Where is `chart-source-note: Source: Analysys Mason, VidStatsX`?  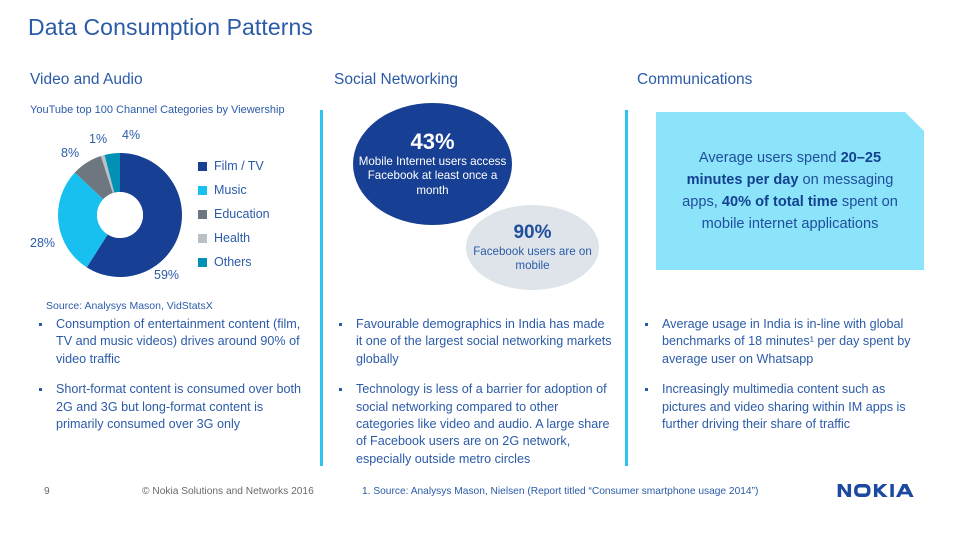
chart-source-note: Source: Analysys Mason, VidStatsX is located at coordinates (129, 306).